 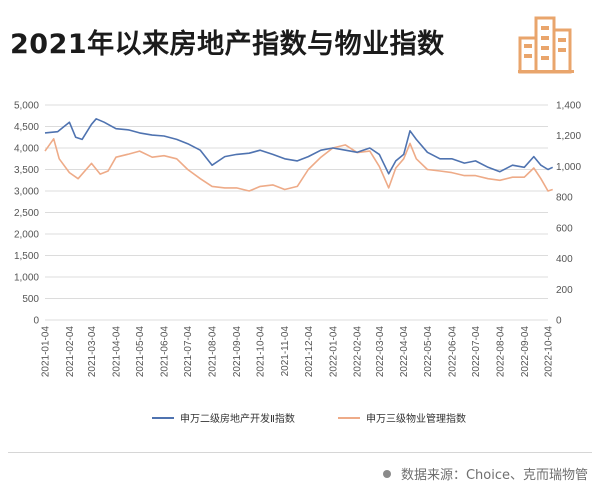 I want to click on city-buildings-icon, so click(x=546, y=45).